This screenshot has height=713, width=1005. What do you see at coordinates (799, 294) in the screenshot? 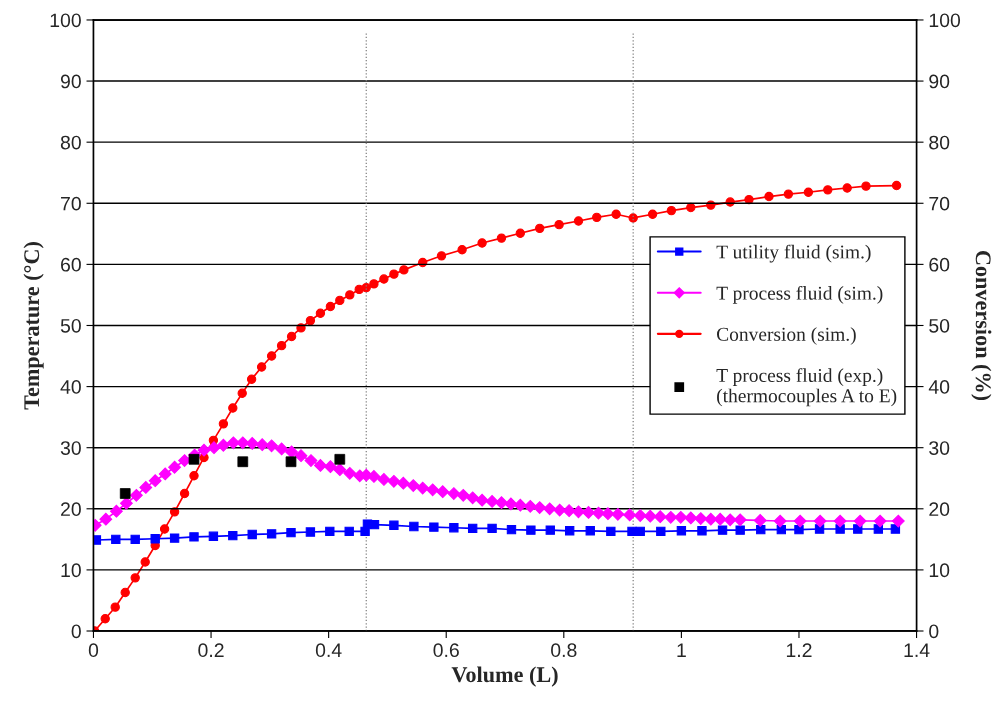
I see `legend-label: T process fluid (sim.)` at bounding box center [799, 294].